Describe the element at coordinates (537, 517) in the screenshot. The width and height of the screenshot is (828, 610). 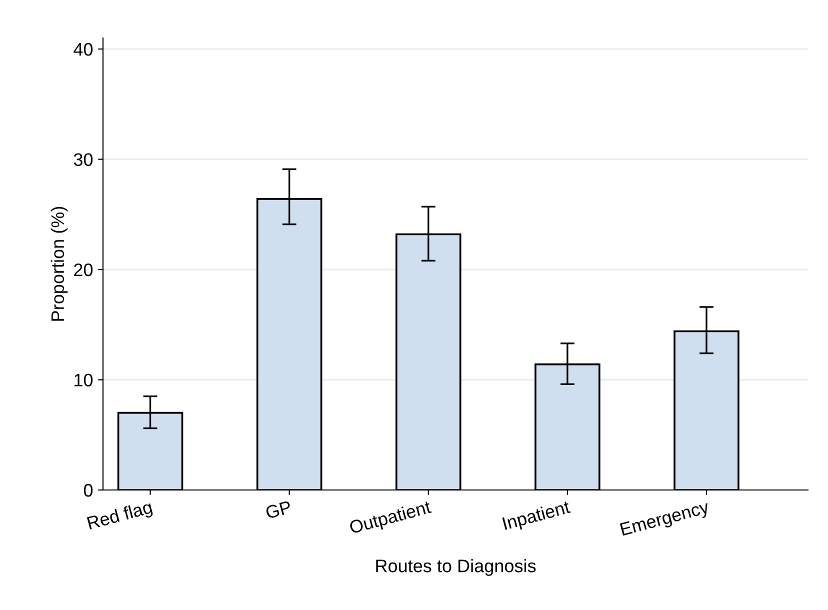
I see `x-tick-label: Inpatient` at that location.